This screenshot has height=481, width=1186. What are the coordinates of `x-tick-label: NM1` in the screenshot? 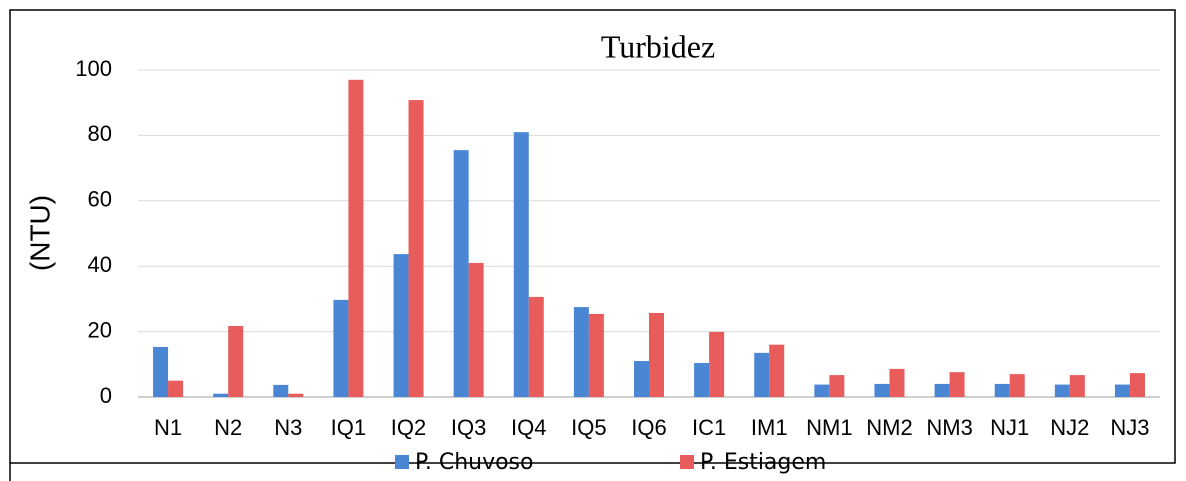 It's located at (829, 427).